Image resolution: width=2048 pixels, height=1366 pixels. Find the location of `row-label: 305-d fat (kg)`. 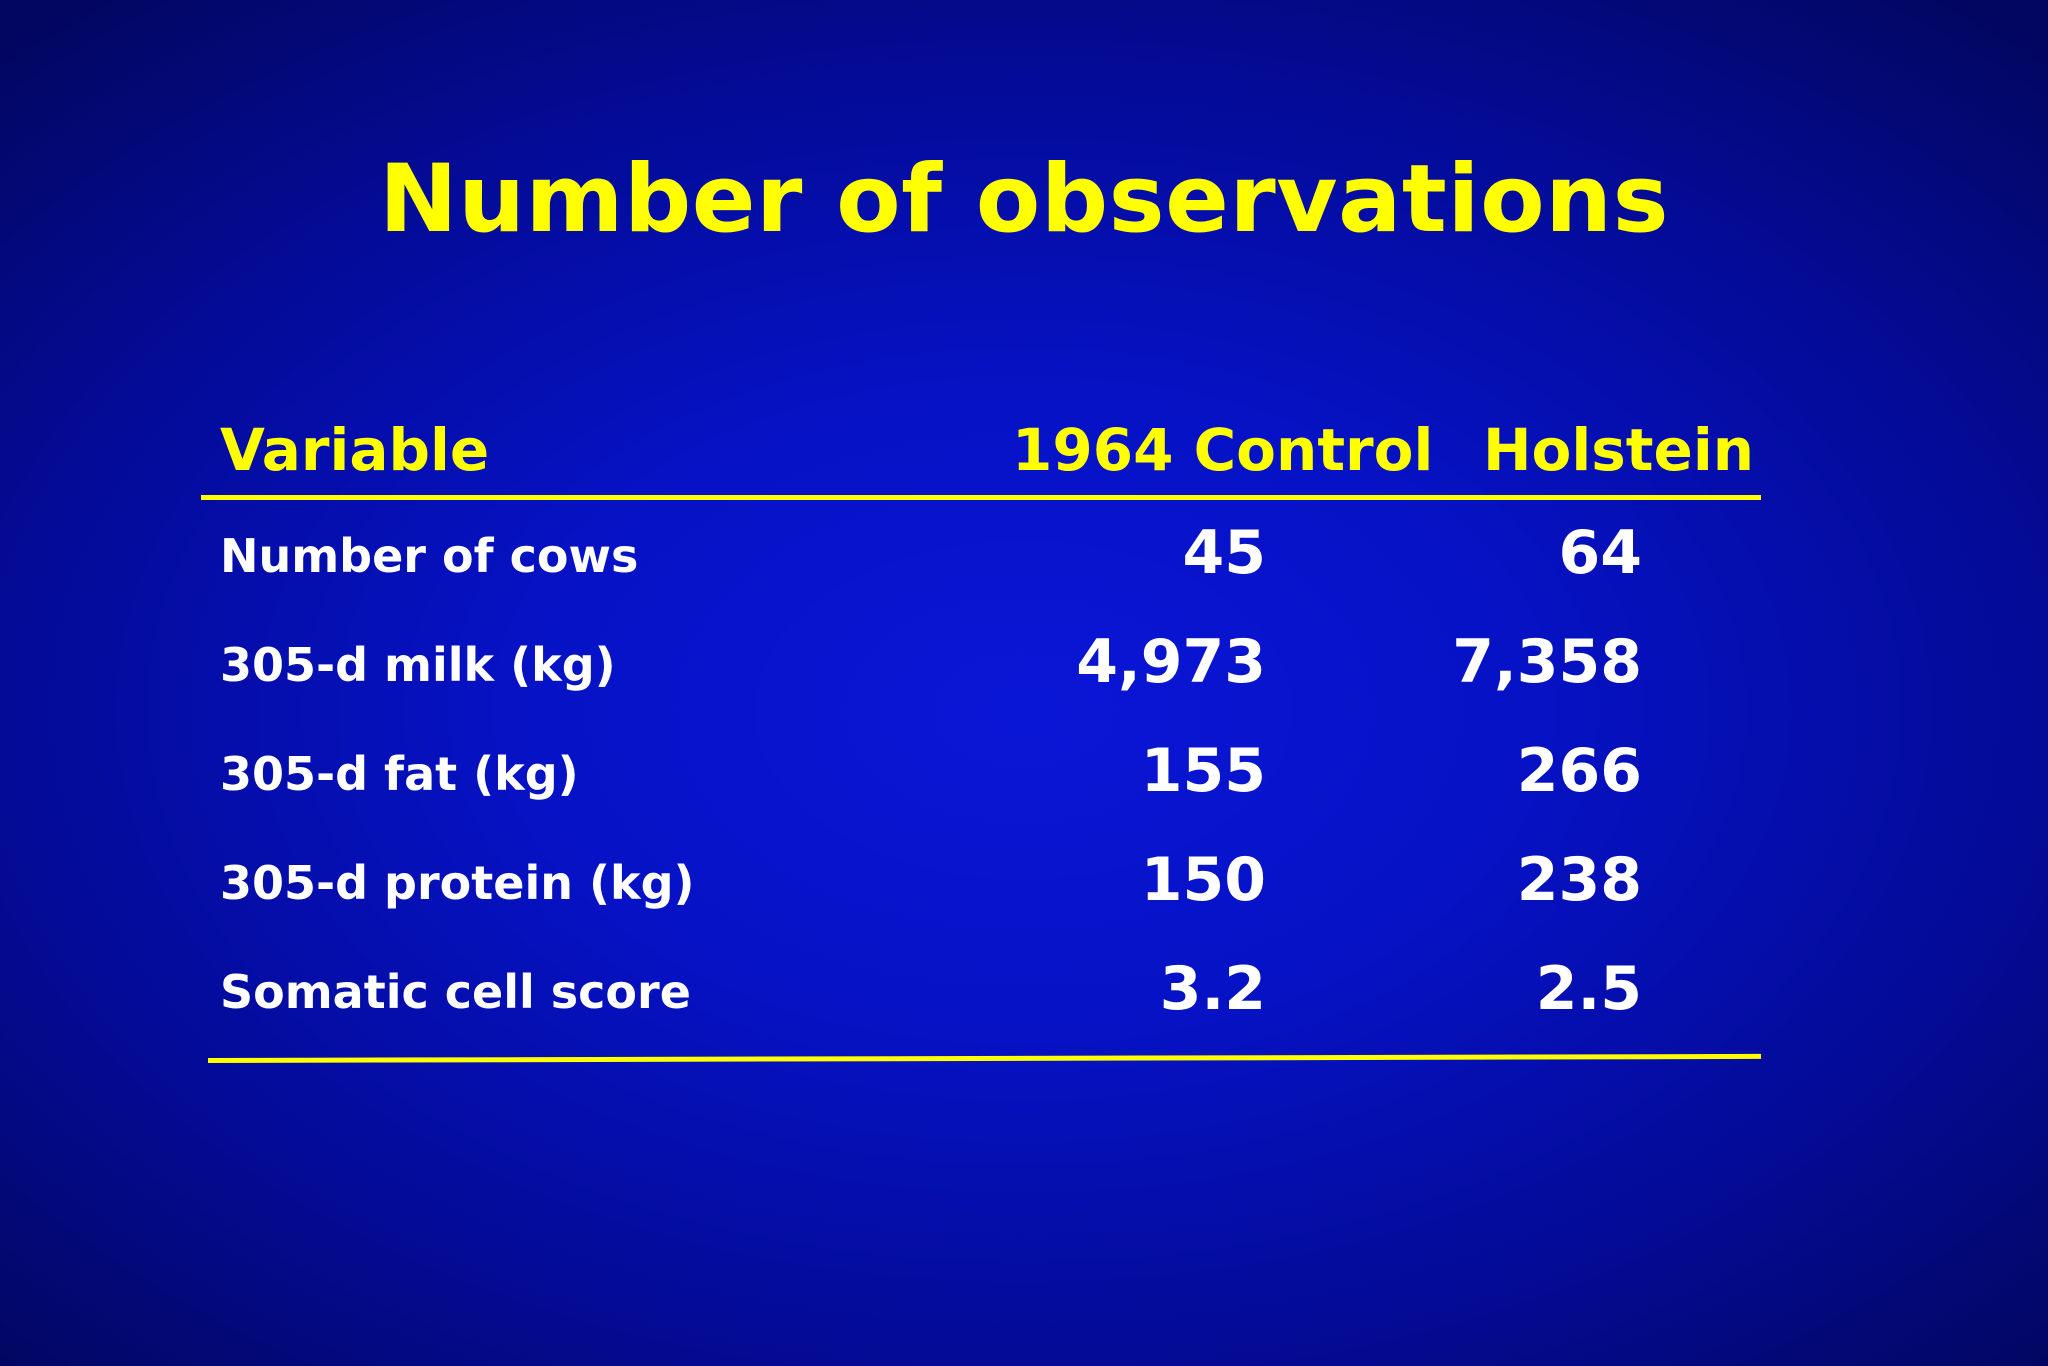

row-label: 305-d fat (kg) is located at coordinates (399, 774).